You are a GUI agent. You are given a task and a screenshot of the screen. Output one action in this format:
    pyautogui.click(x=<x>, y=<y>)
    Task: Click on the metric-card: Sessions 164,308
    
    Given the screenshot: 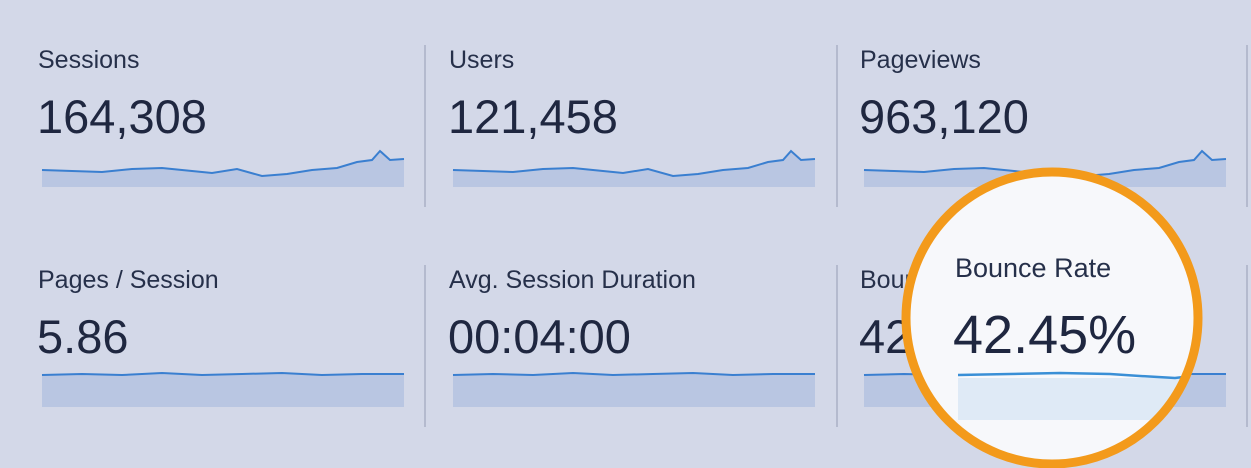 What is the action you would take?
    pyautogui.click(x=231, y=126)
    